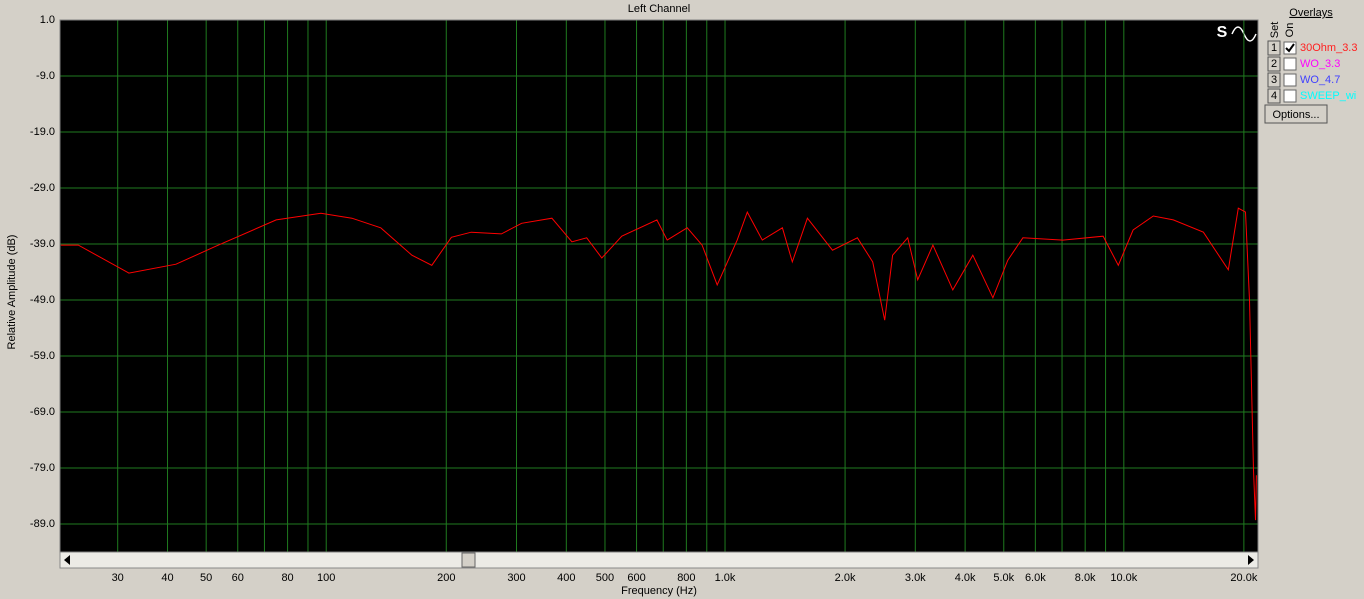  What do you see at coordinates (326, 578) in the screenshot?
I see `x-tick-label: 100` at bounding box center [326, 578].